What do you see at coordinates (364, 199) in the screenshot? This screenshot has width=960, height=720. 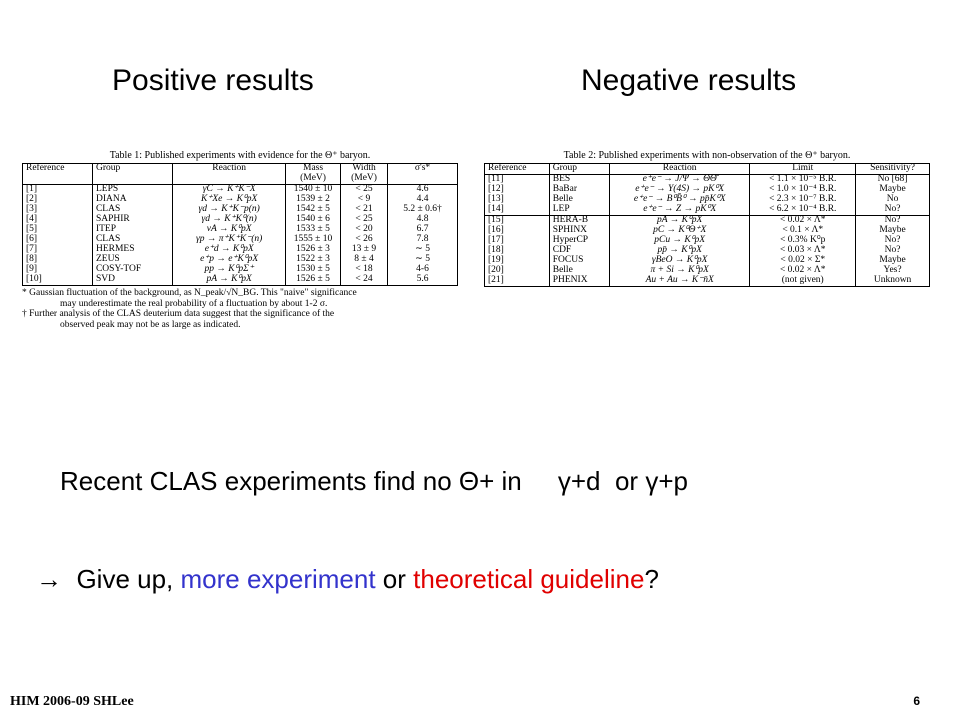 I see `table-cell: < 9` at bounding box center [364, 199].